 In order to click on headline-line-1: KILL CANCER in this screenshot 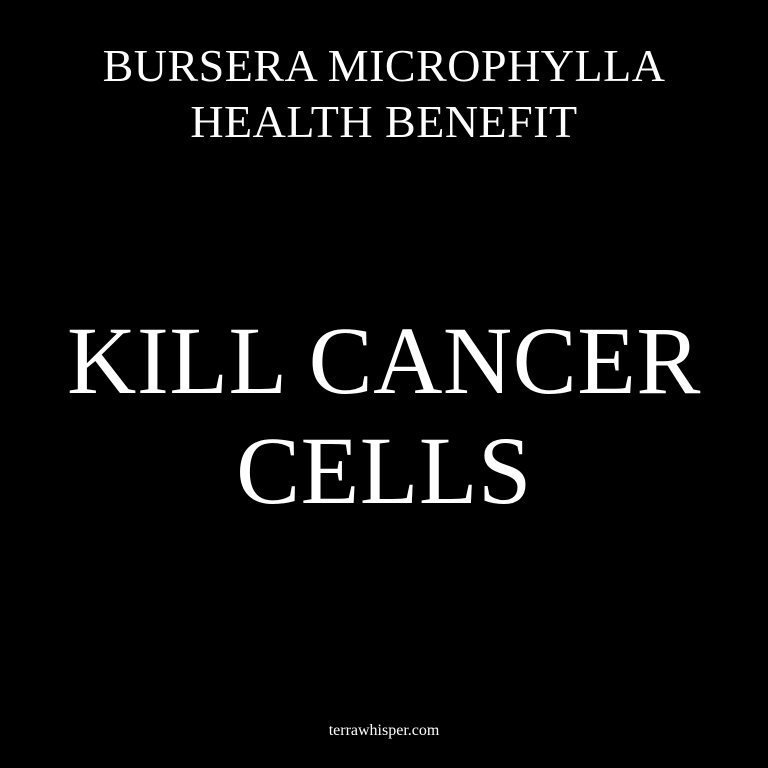, I will do `click(384, 360)`.